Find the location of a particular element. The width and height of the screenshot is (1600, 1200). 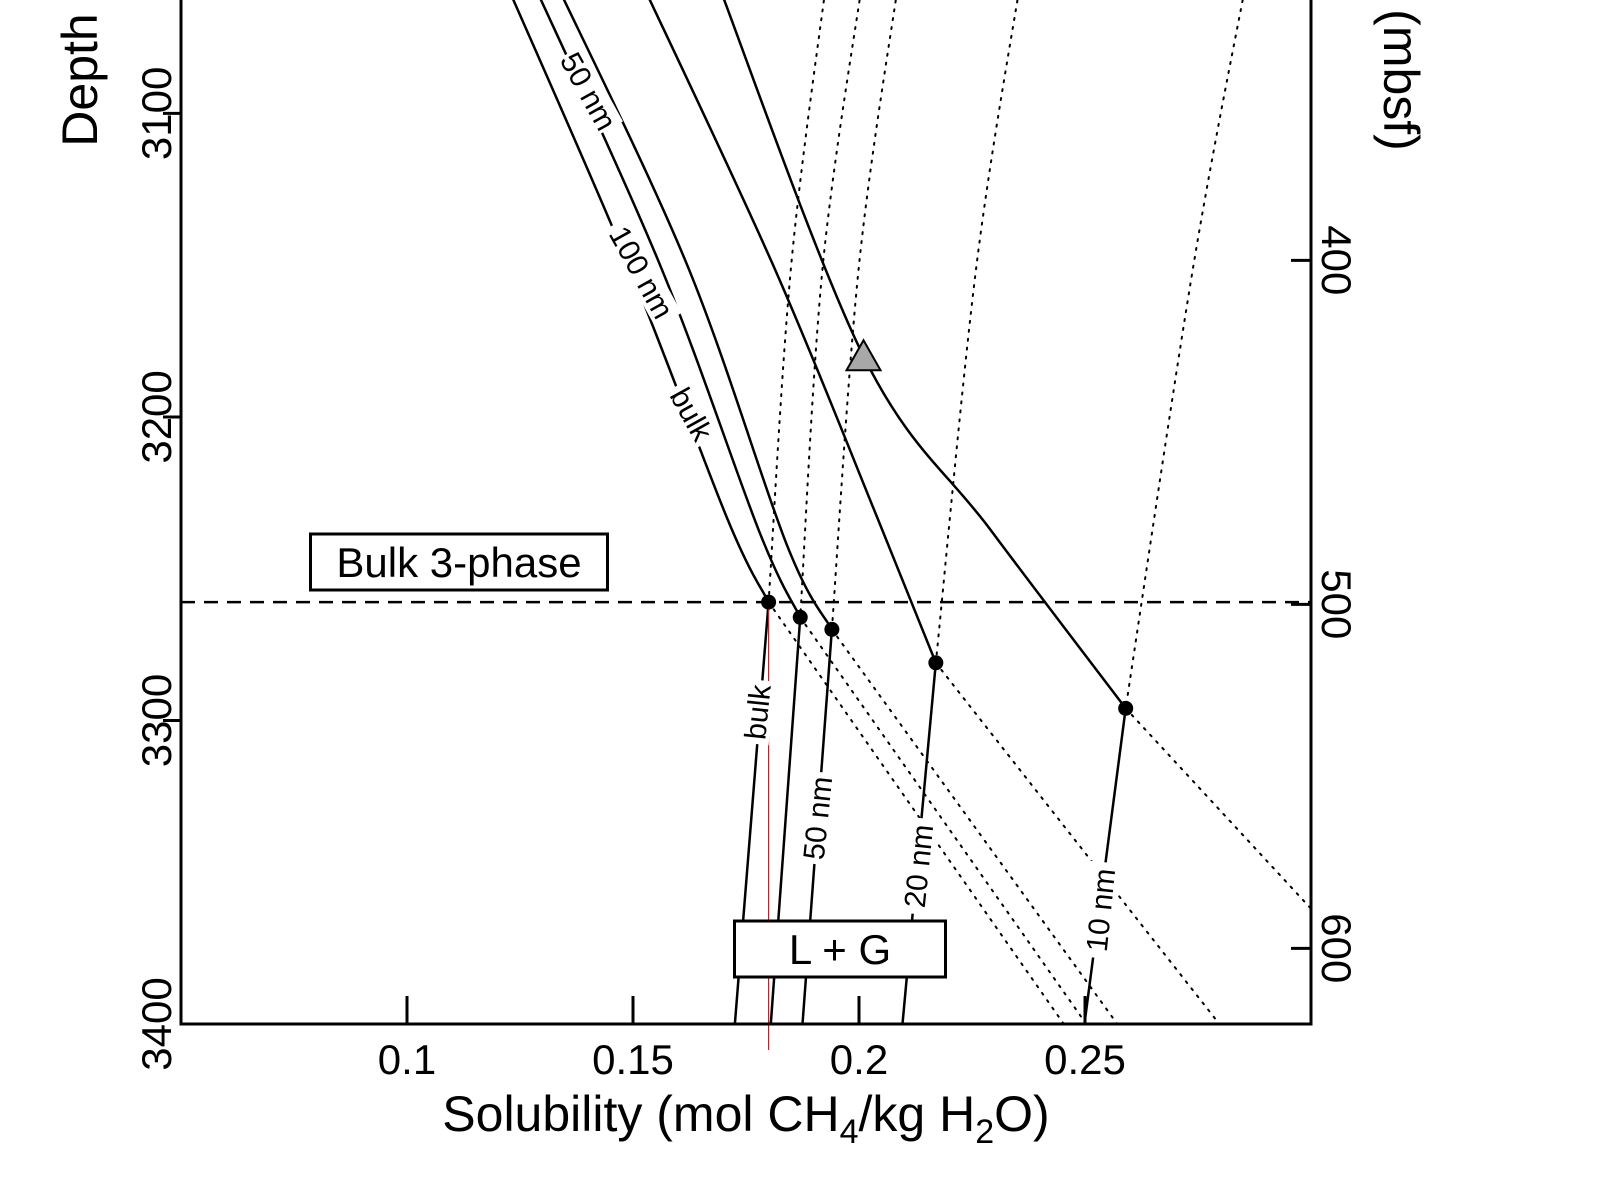

bulk-three-phase-label-box is located at coordinates (459, 562).